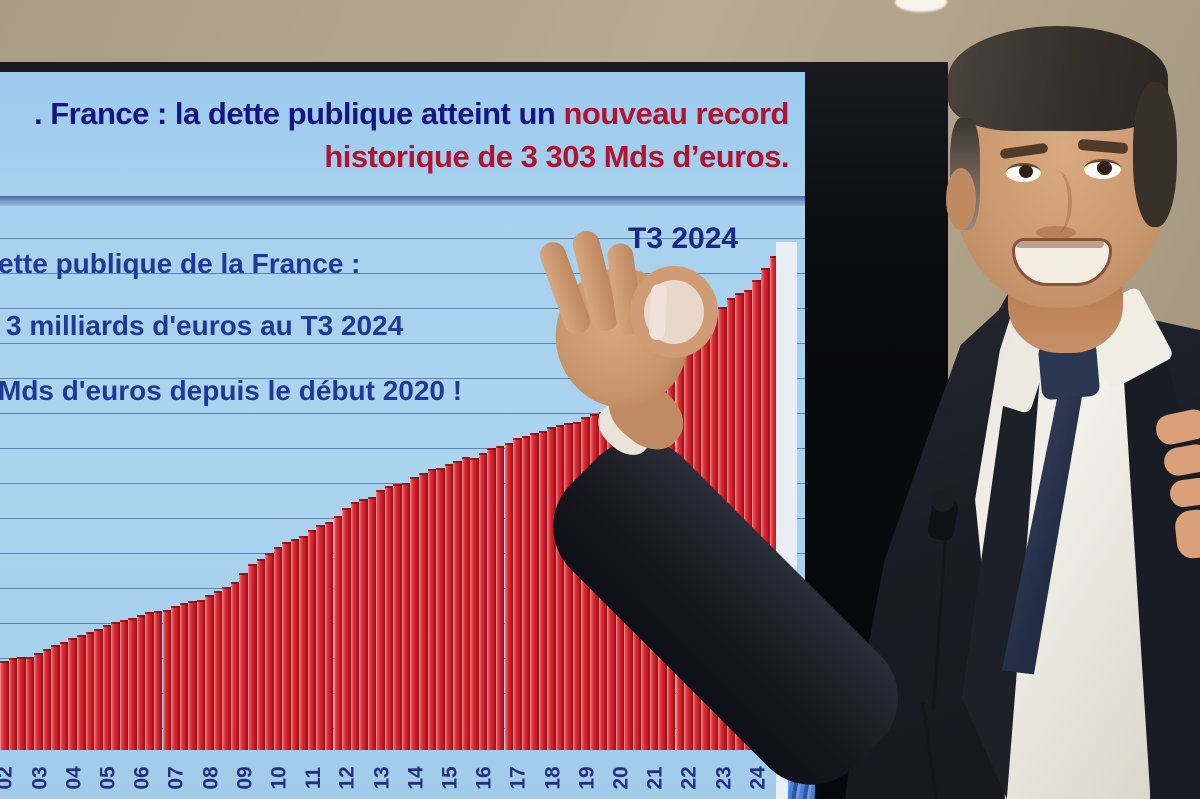 This screenshot has width=1200, height=799. I want to click on callout-line-1: ette publique de la France :, so click(180, 263).